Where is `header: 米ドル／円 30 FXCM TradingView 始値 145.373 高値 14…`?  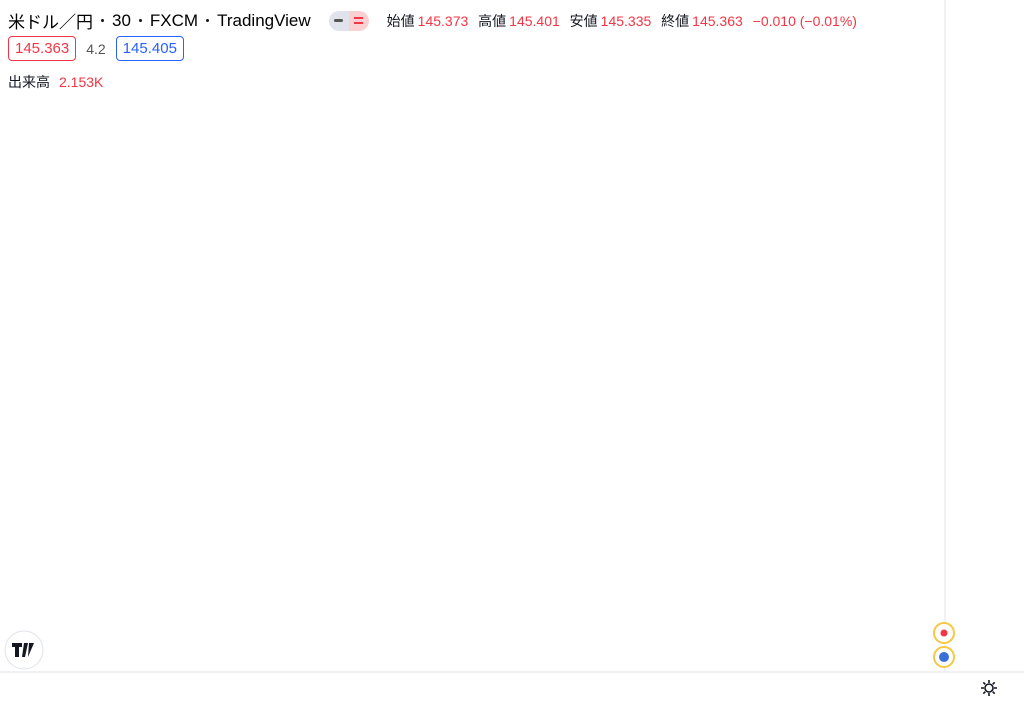
header: 米ドル／円 30 FXCM TradingView 始値 145.373 高値 14… is located at coordinates (432, 20).